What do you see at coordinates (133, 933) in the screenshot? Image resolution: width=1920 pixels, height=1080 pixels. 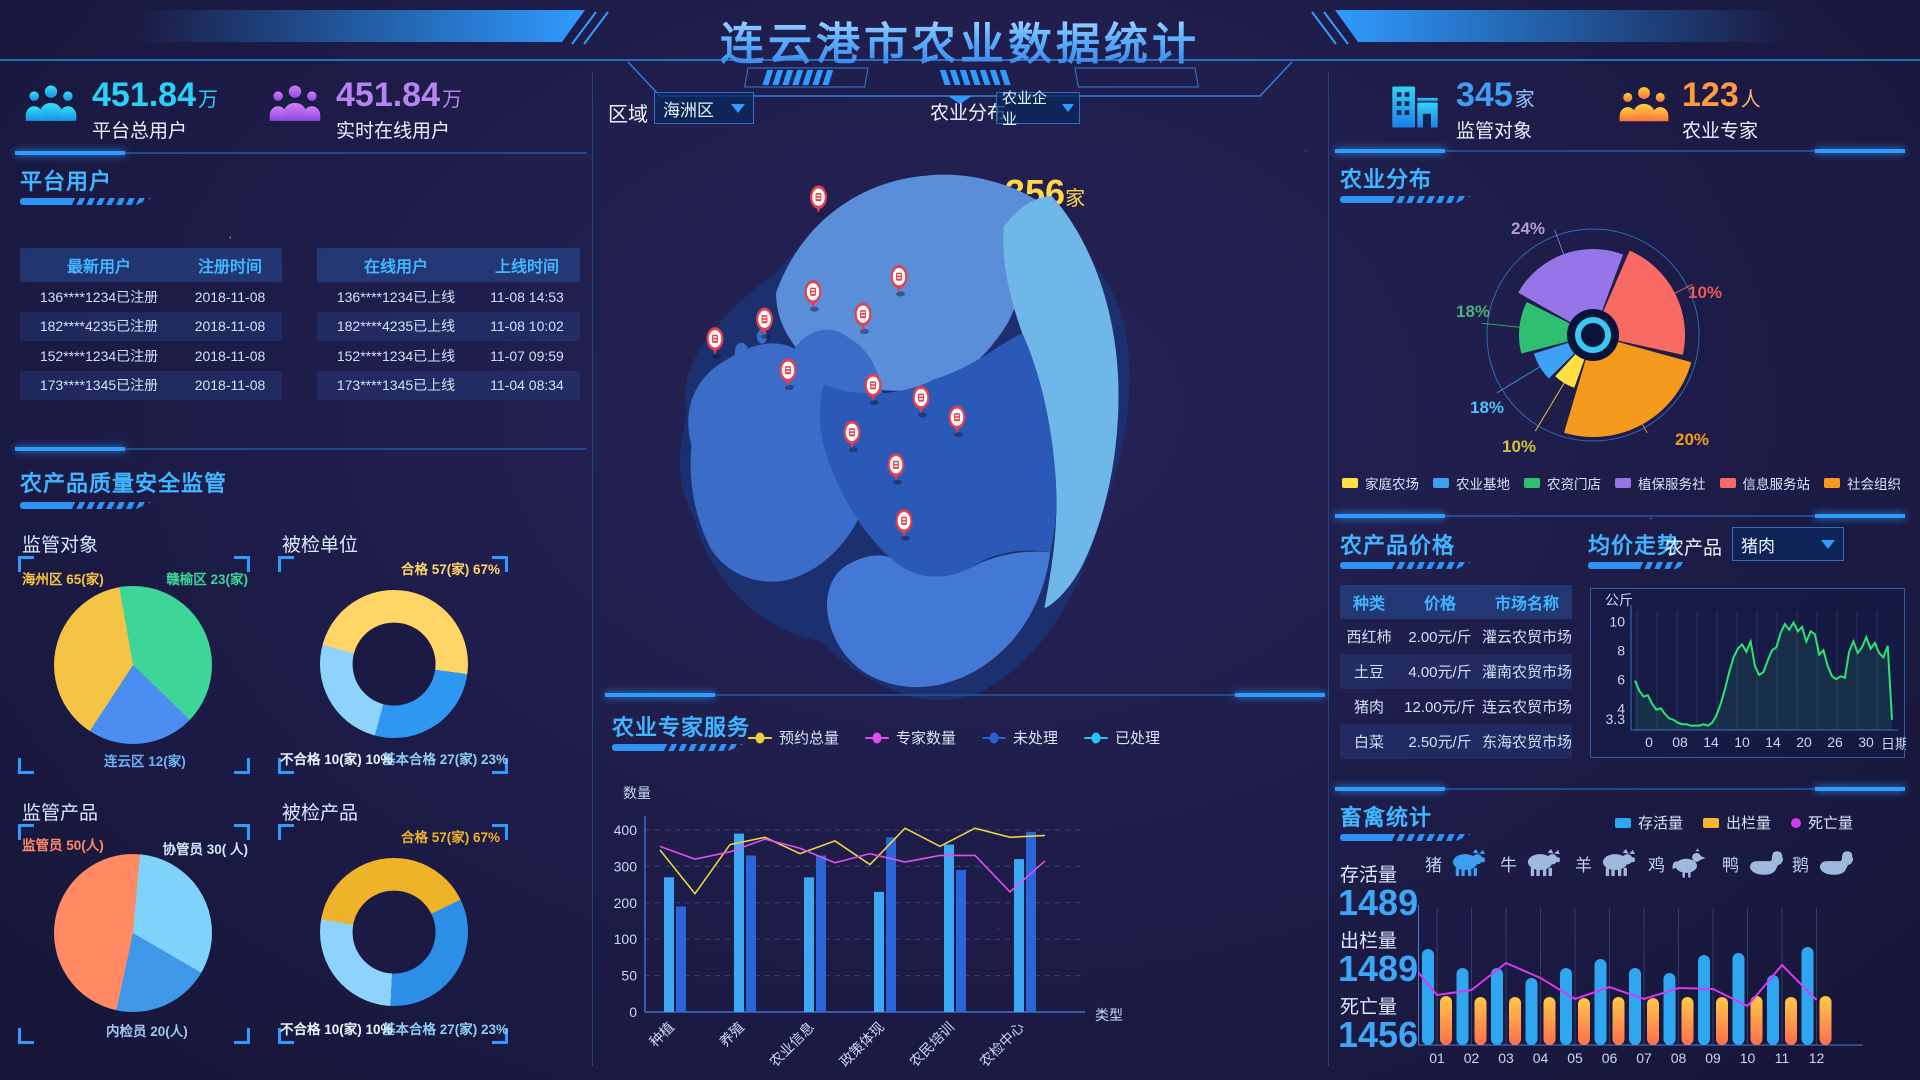 I see `supervision-products-pie` at bounding box center [133, 933].